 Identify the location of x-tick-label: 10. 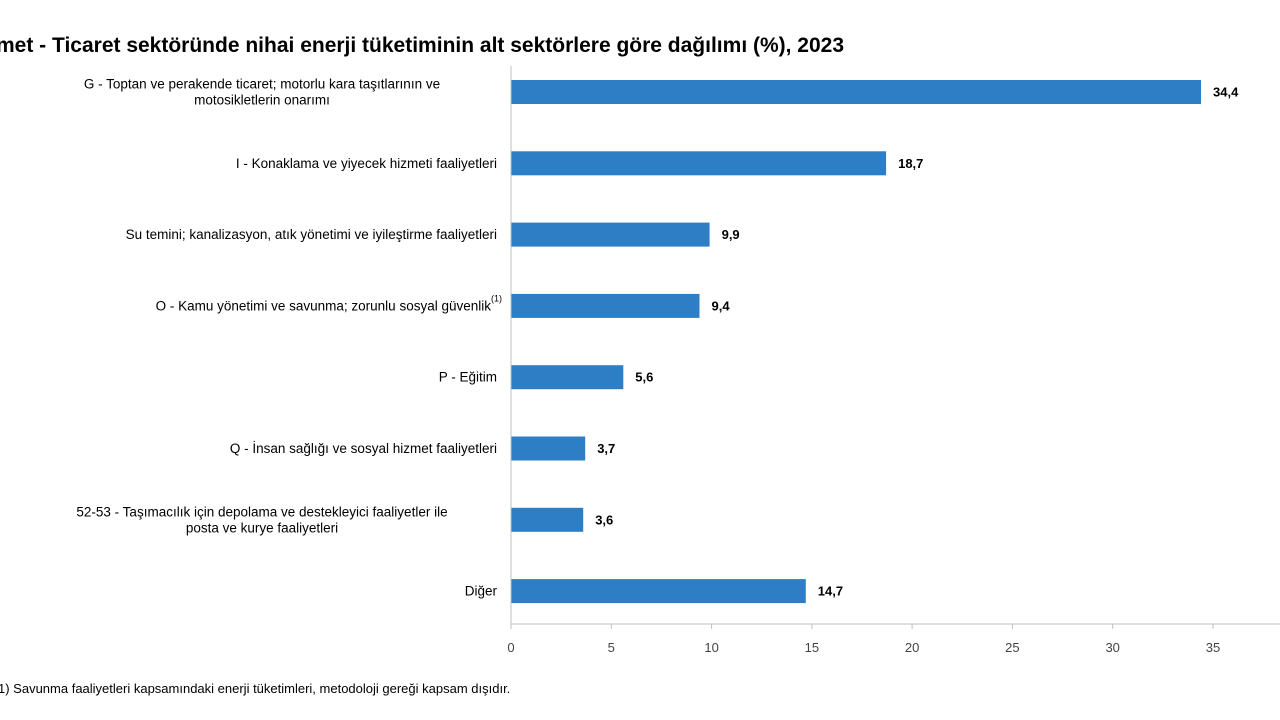
(711, 647).